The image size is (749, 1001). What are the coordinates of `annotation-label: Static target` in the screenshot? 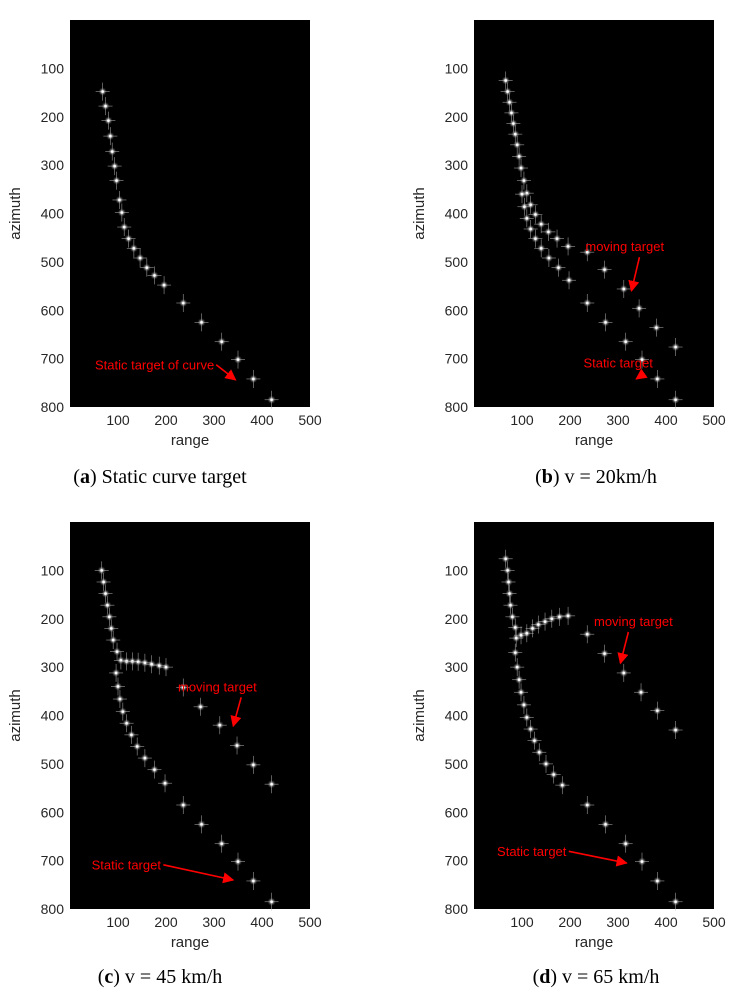 It's located at (532, 851).